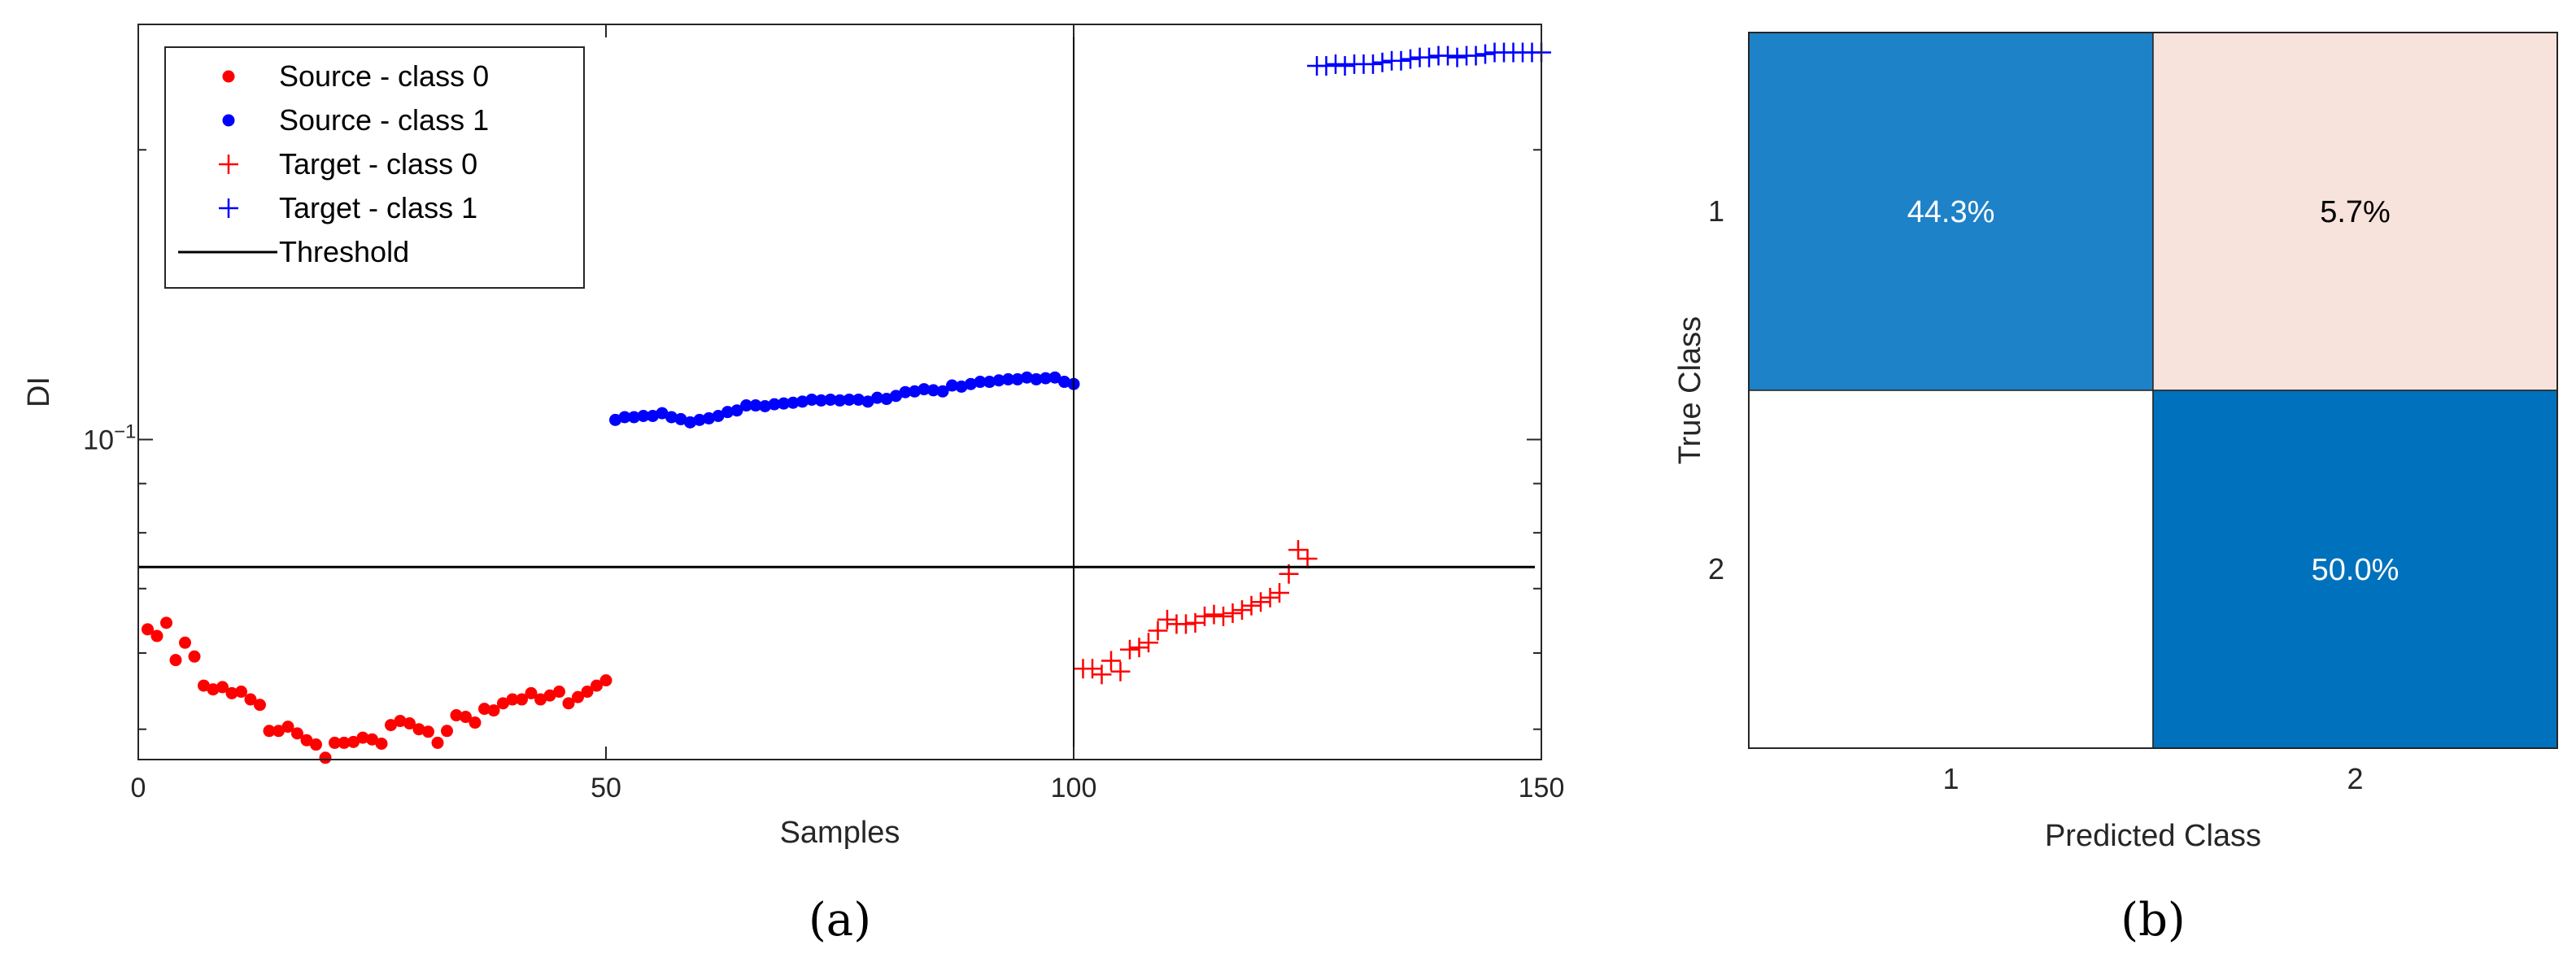 This screenshot has height=971, width=2576. What do you see at coordinates (138, 788) in the screenshot?
I see `x-tick-label: 0` at bounding box center [138, 788].